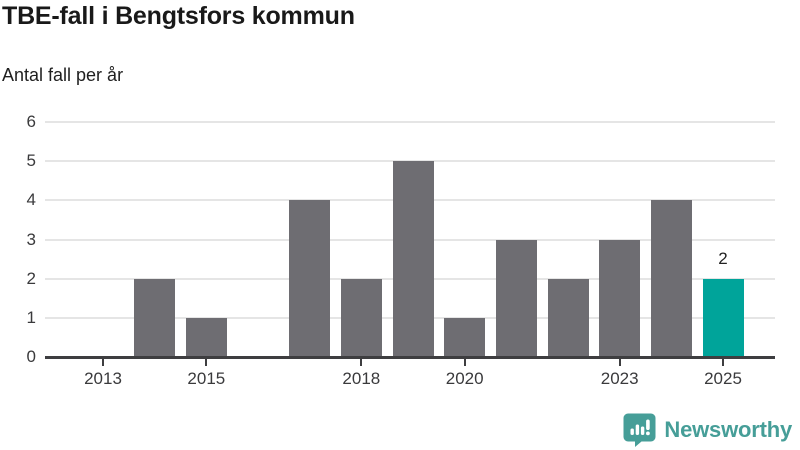  Describe the element at coordinates (723, 378) in the screenshot. I see `x-axis-label-2025: 2025` at that location.